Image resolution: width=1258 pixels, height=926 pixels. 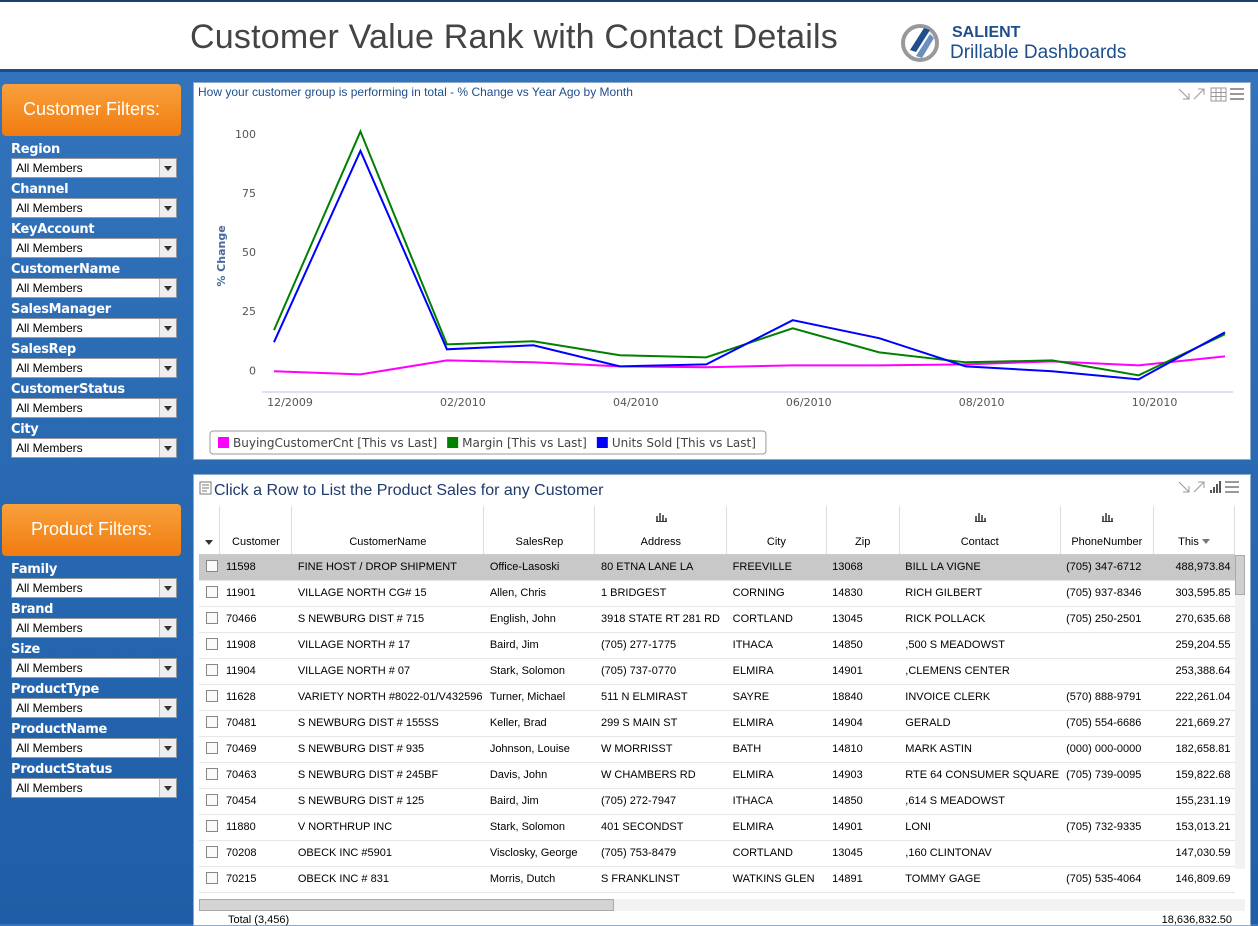 I want to click on table-cell: 70215, so click(x=255, y=879).